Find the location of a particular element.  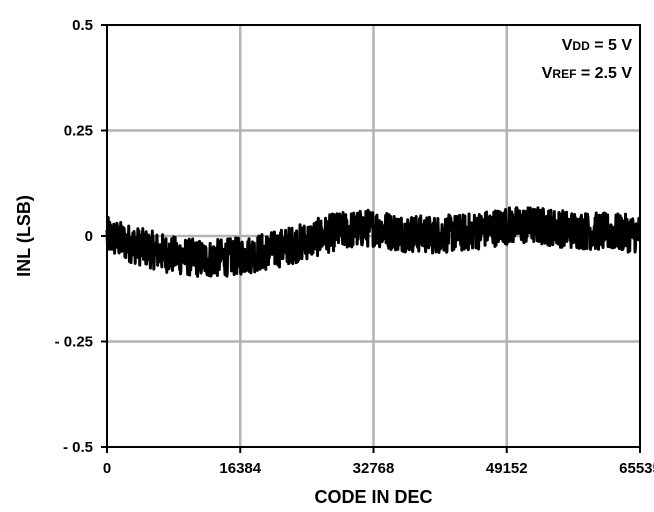

y-axis-title: INL (LSB) is located at coordinates (24, 236).